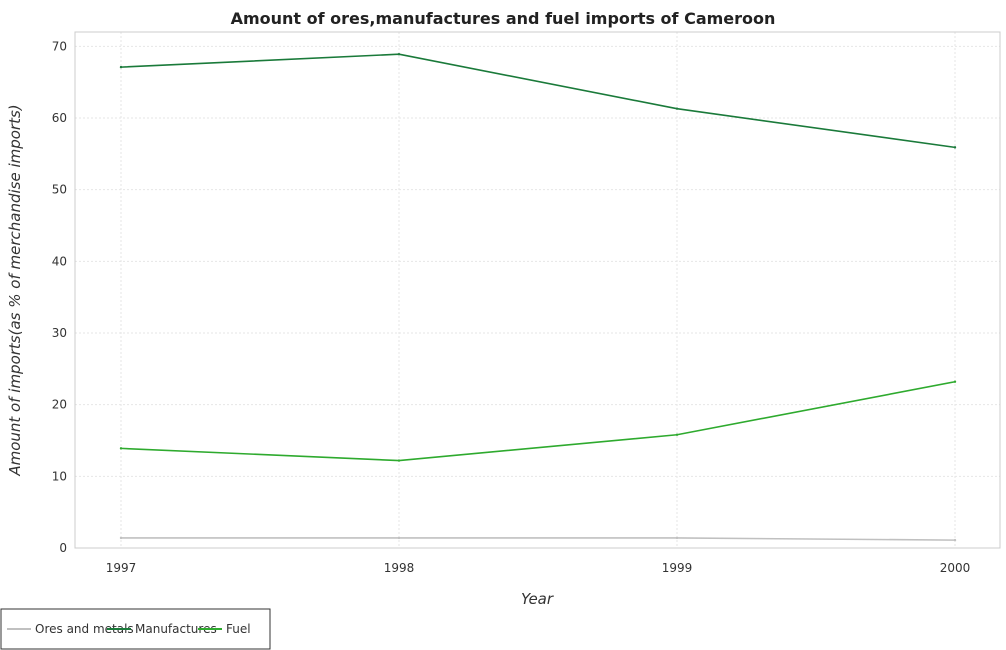  Describe the element at coordinates (538, 539) in the screenshot. I see `series-line-ores-and-metals` at that location.